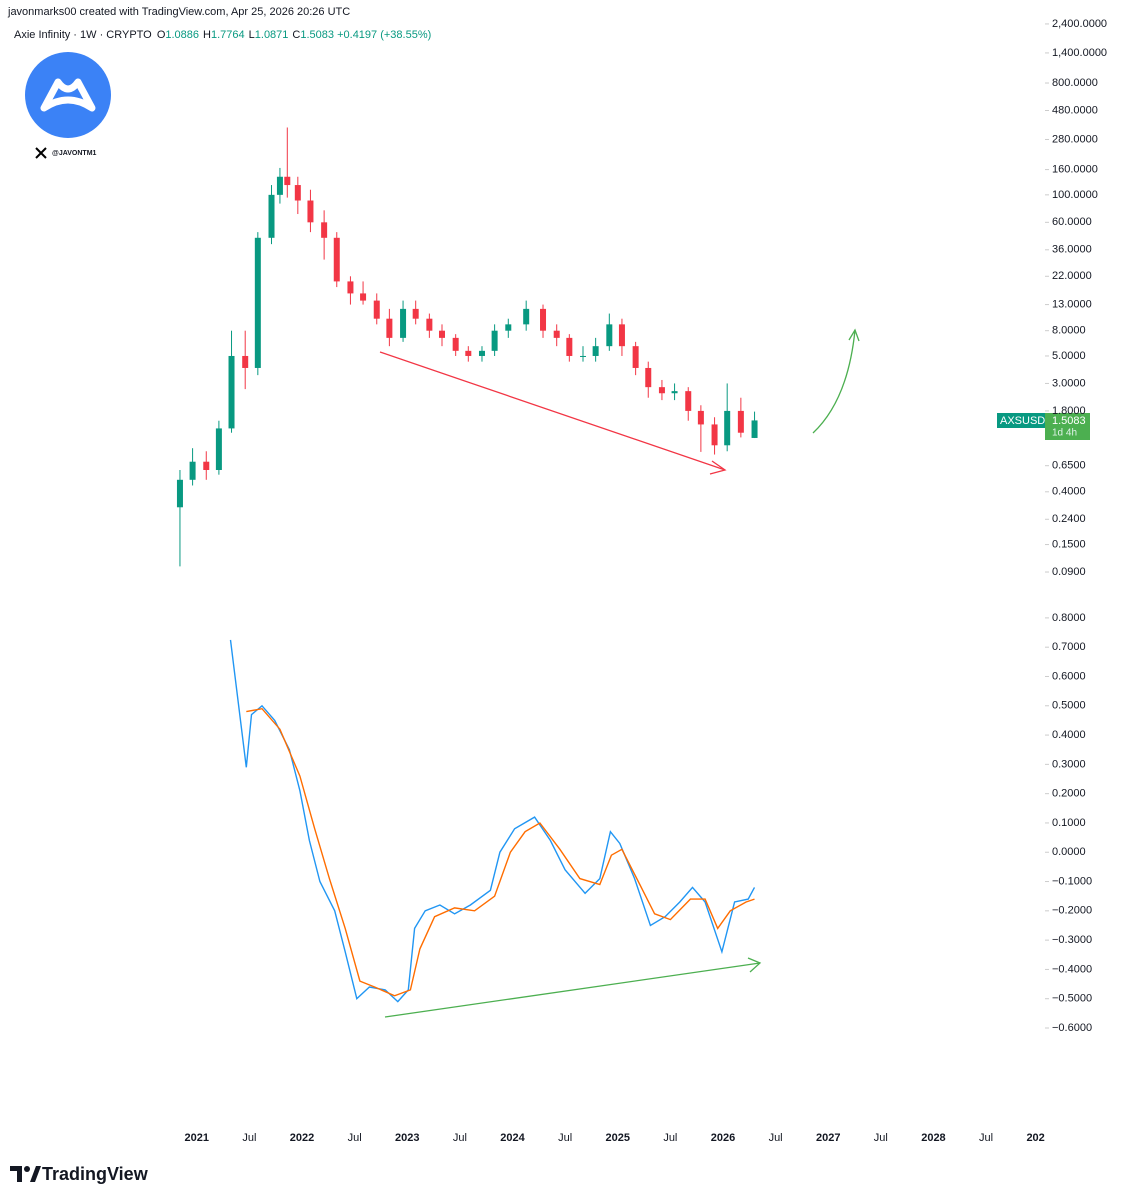  What do you see at coordinates (828, 1138) in the screenshot?
I see `x-tick-label: 2027` at bounding box center [828, 1138].